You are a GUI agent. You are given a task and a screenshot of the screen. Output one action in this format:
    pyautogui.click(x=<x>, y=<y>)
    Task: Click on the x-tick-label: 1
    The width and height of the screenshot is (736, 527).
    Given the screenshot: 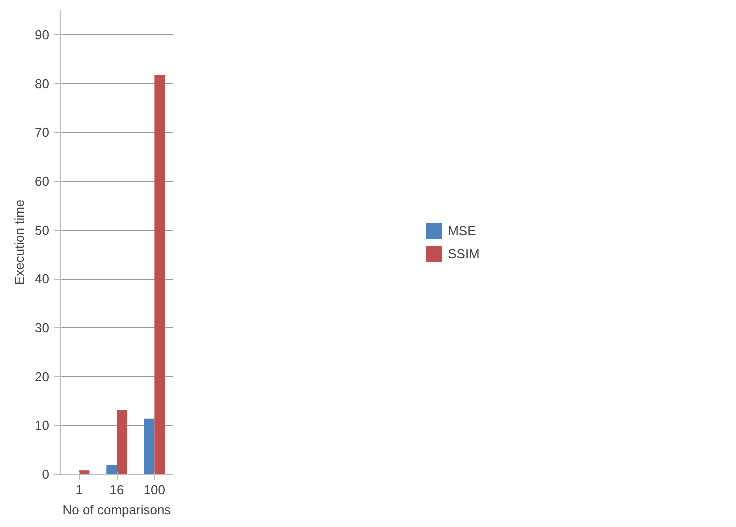 What is the action you would take?
    pyautogui.click(x=79, y=490)
    